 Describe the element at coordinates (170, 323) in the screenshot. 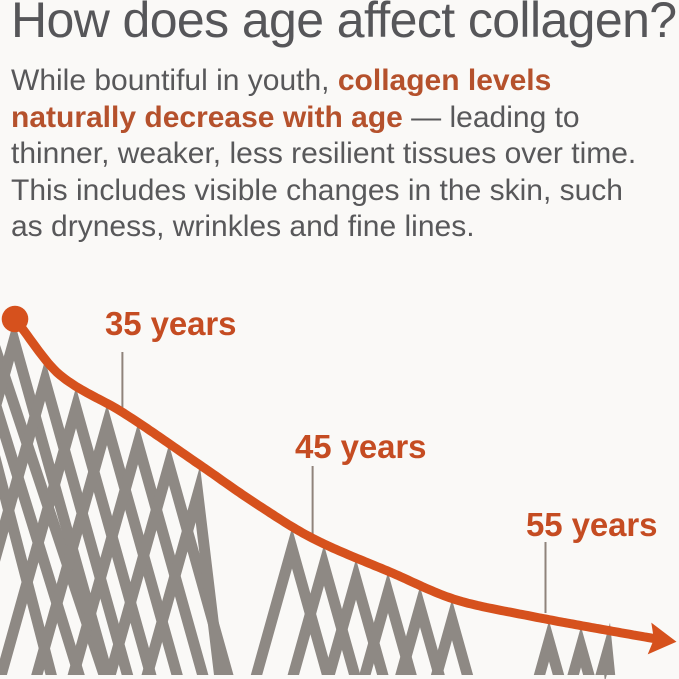

I see `svg-text: 35 years` at that location.